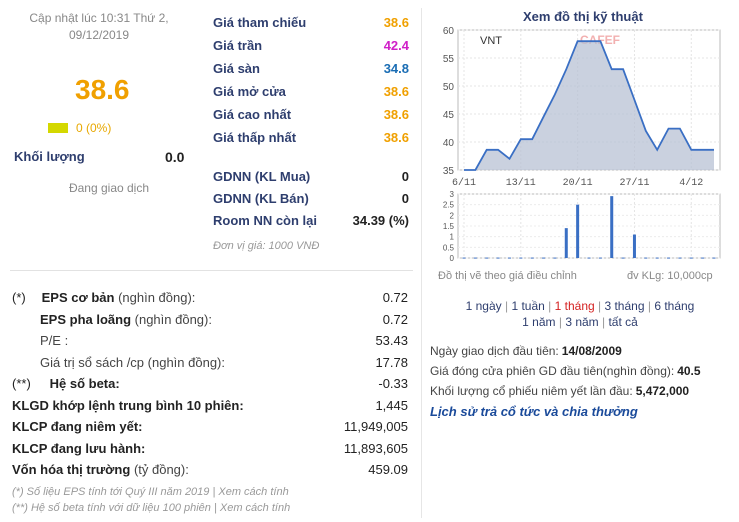 This screenshot has height=522, width=739. Describe the element at coordinates (311, 68) in the screenshot. I see `price-row: Giá sàn 34.8` at that location.